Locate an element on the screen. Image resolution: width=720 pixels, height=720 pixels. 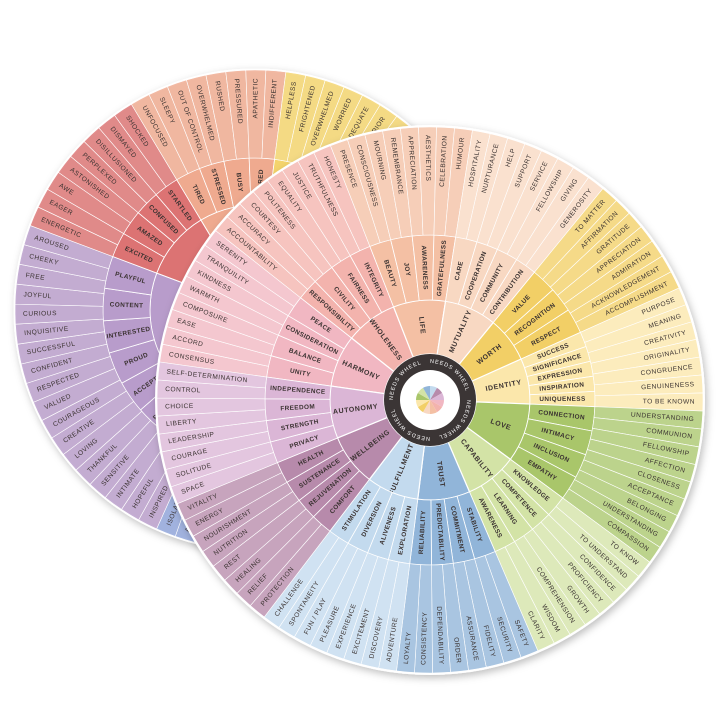
needs-outer-label: CONSISTENCY is located at coordinates (424, 638).